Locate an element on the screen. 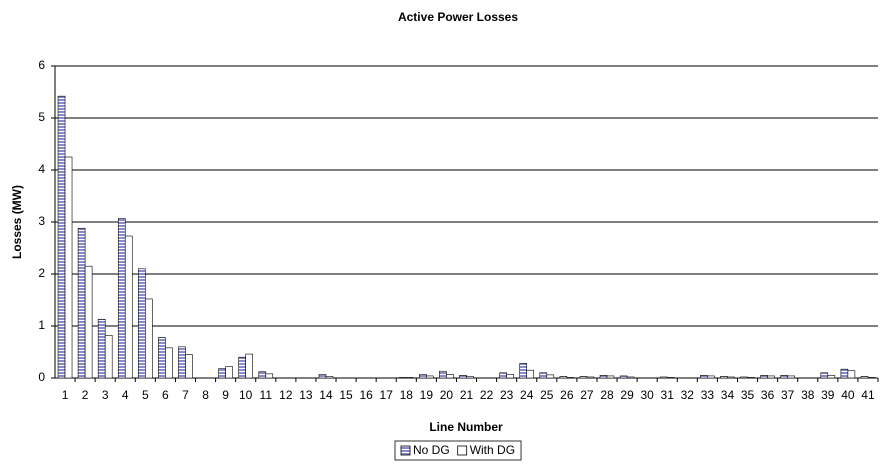 The image size is (882, 472). y-tick-label: 3 is located at coordinates (41, 221).